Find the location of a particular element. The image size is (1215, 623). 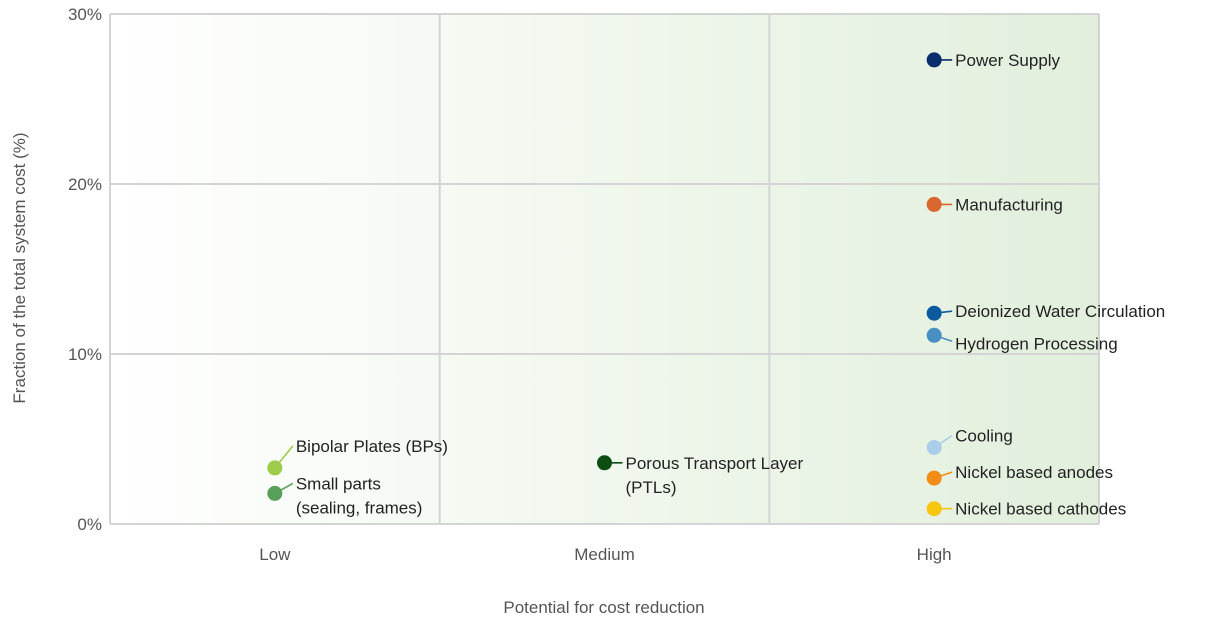

point-group: Manufacturing is located at coordinates (994, 204).